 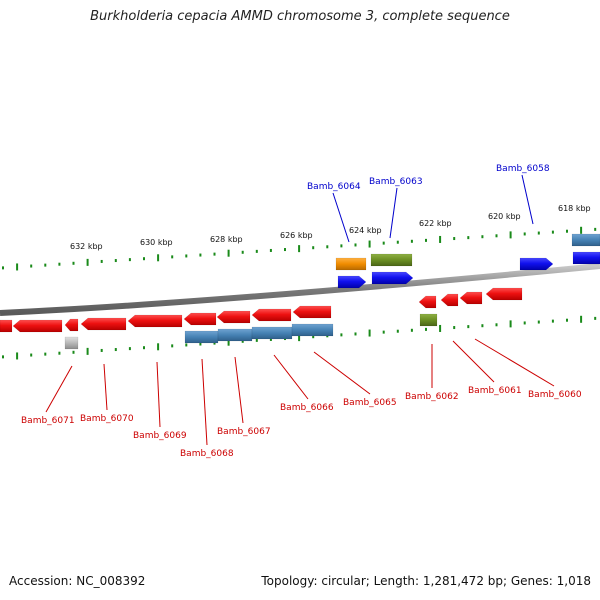 I want to click on gene-label-bamb-6066: Bamb_6066, so click(x=307, y=408).